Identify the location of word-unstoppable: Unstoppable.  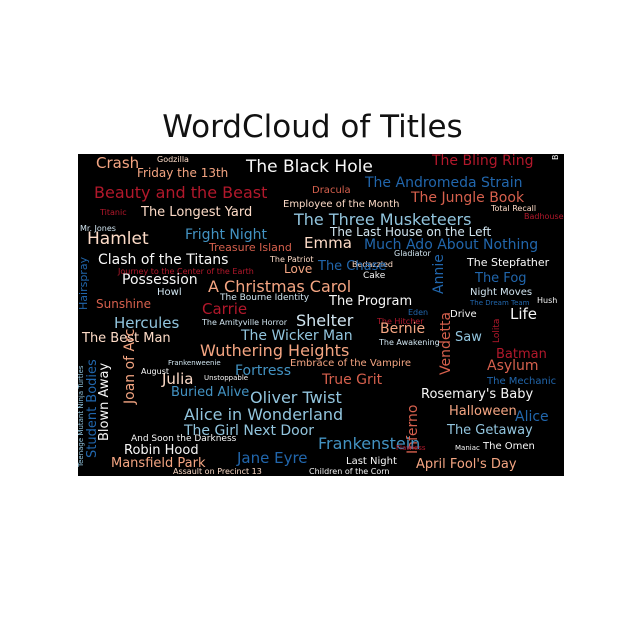
(226, 378).